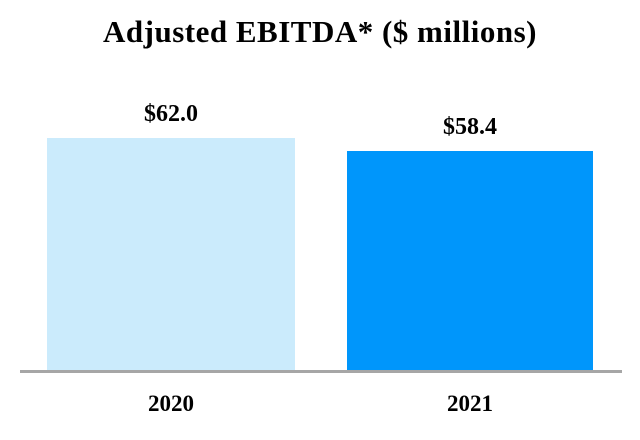 The height and width of the screenshot is (440, 640). I want to click on x-tick-label-2021: 2021, so click(470, 403).